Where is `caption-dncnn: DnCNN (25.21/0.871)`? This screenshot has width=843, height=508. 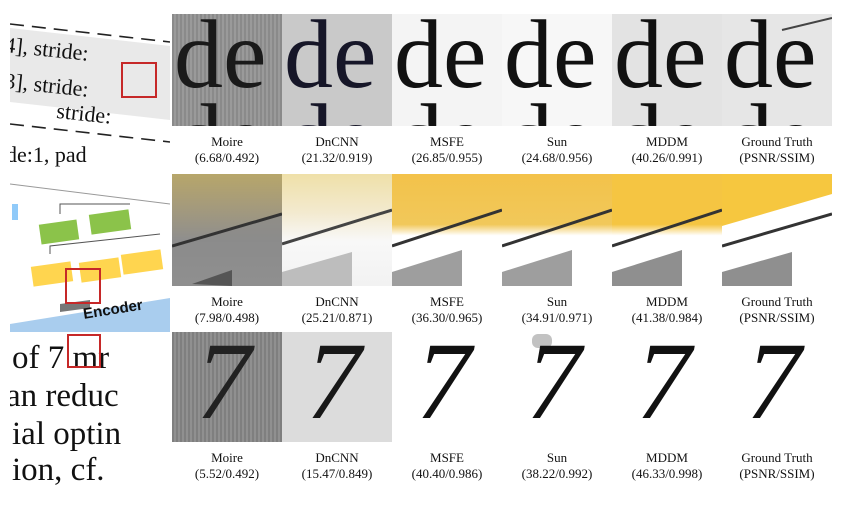 caption-dncnn: DnCNN (25.21/0.871) is located at coordinates (337, 310).